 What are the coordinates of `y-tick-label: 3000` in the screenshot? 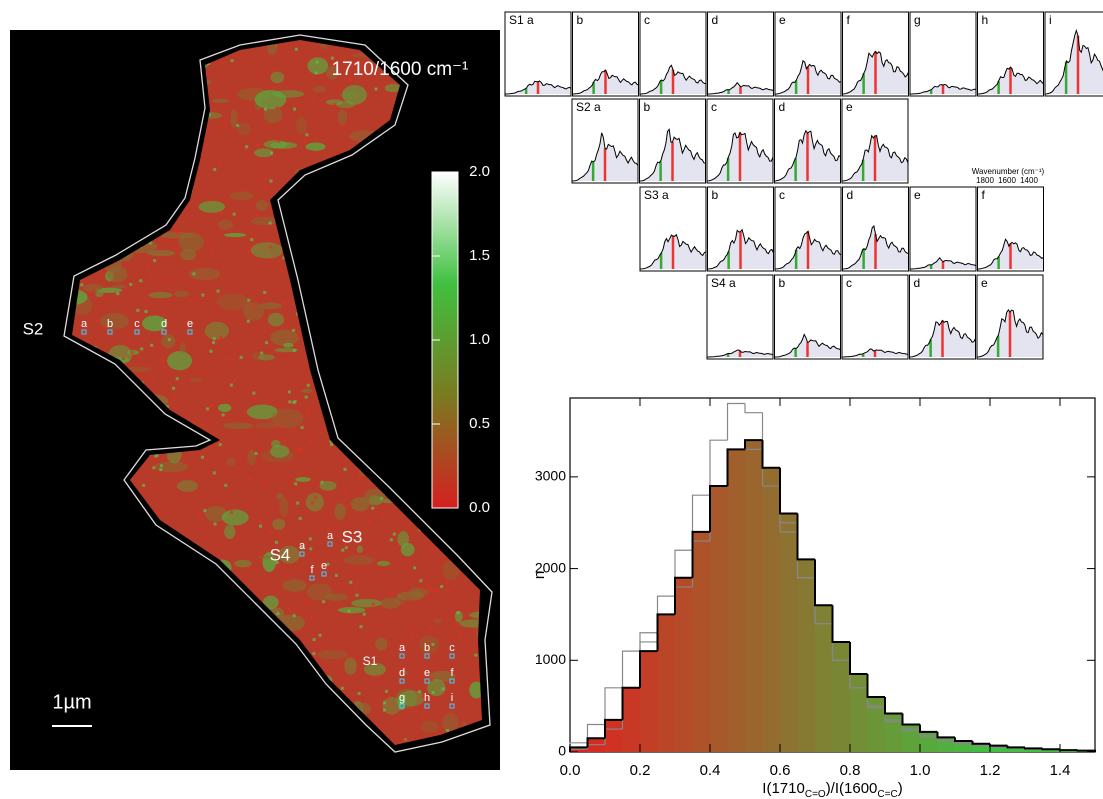 It's located at (550, 476).